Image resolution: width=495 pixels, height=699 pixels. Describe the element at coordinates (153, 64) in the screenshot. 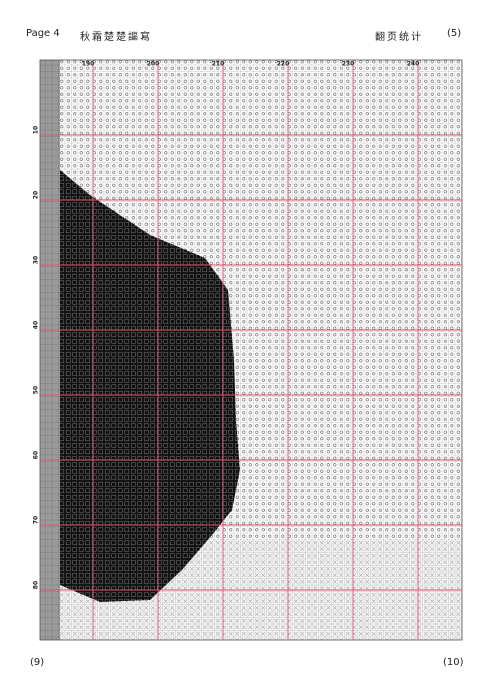

I see `column-label: 200` at that location.